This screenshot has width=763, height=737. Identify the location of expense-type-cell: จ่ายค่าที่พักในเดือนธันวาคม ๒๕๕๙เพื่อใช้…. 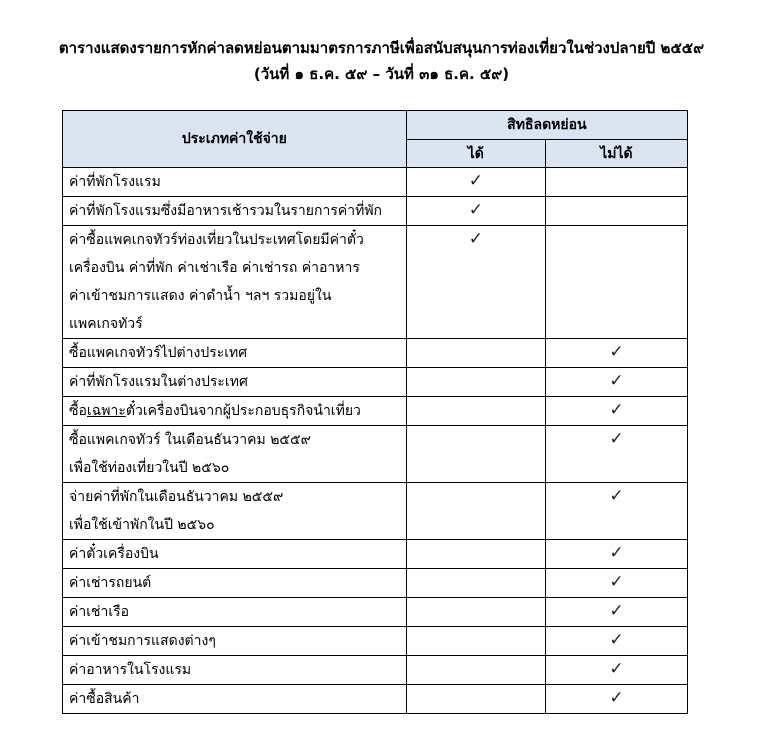
(234, 511).